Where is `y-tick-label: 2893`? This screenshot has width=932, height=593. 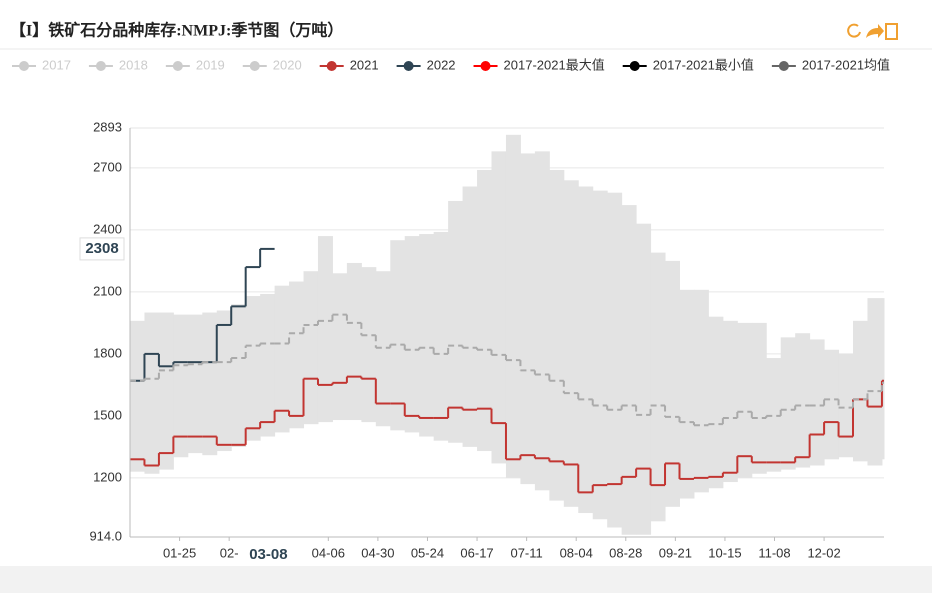
y-tick-label: 2893 is located at coordinates (107, 126).